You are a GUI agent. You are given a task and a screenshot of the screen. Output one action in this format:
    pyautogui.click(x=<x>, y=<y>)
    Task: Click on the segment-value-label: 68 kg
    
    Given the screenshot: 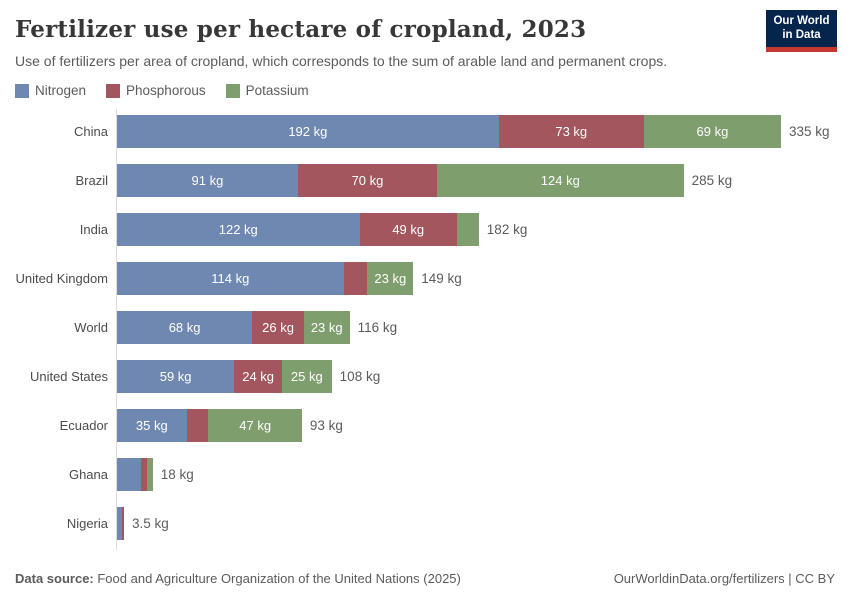 What is the action you would take?
    pyautogui.click(x=184, y=327)
    